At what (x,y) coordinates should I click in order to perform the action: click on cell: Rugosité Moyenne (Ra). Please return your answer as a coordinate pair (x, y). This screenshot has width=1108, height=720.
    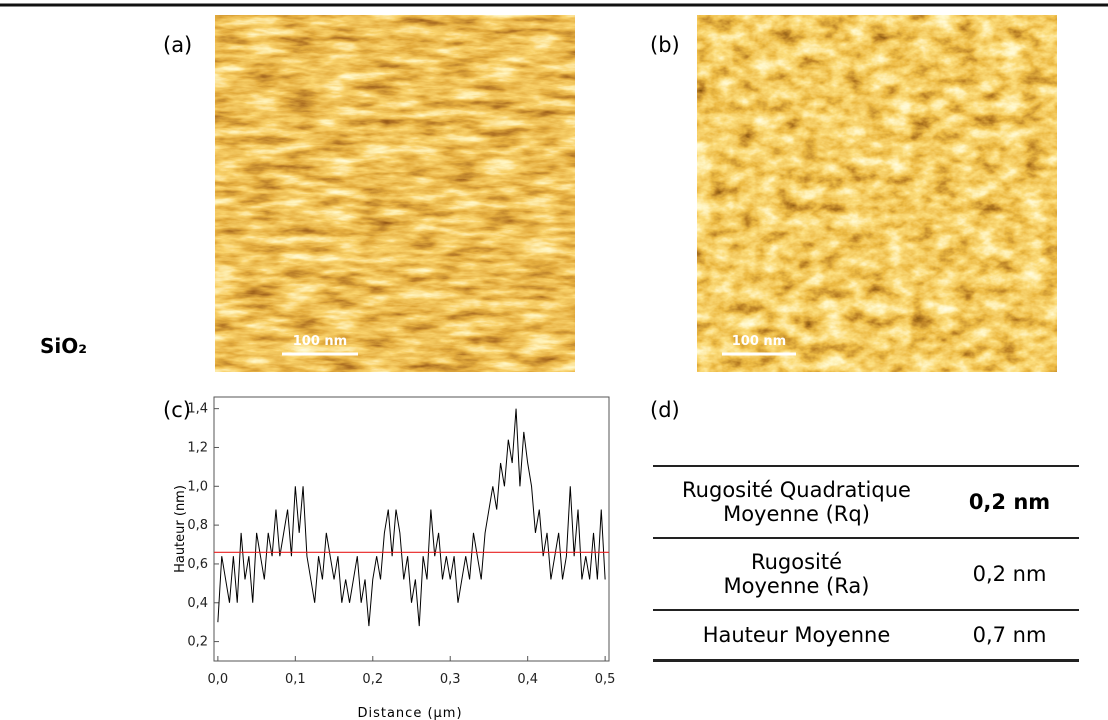
    Looking at the image, I should click on (796, 574).